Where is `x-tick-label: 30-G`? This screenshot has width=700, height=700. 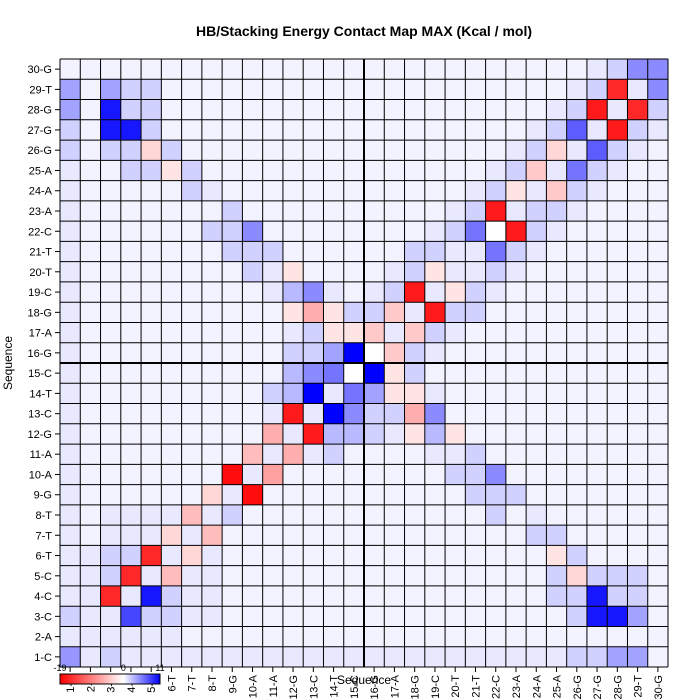 x-tick-label: 30-G is located at coordinates (659, 687).